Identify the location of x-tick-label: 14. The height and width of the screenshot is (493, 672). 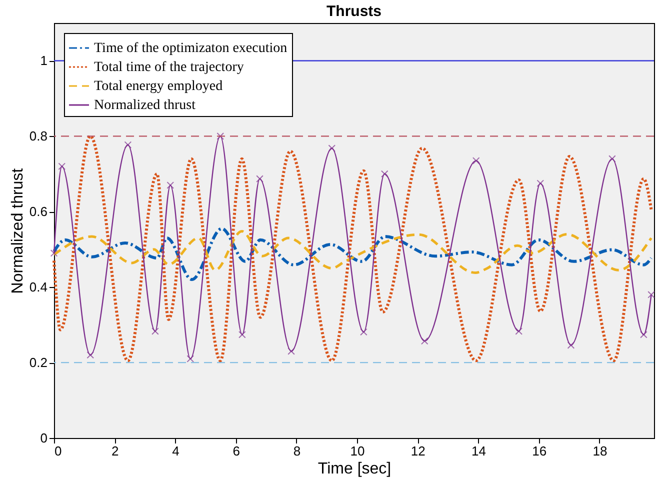
(479, 451).